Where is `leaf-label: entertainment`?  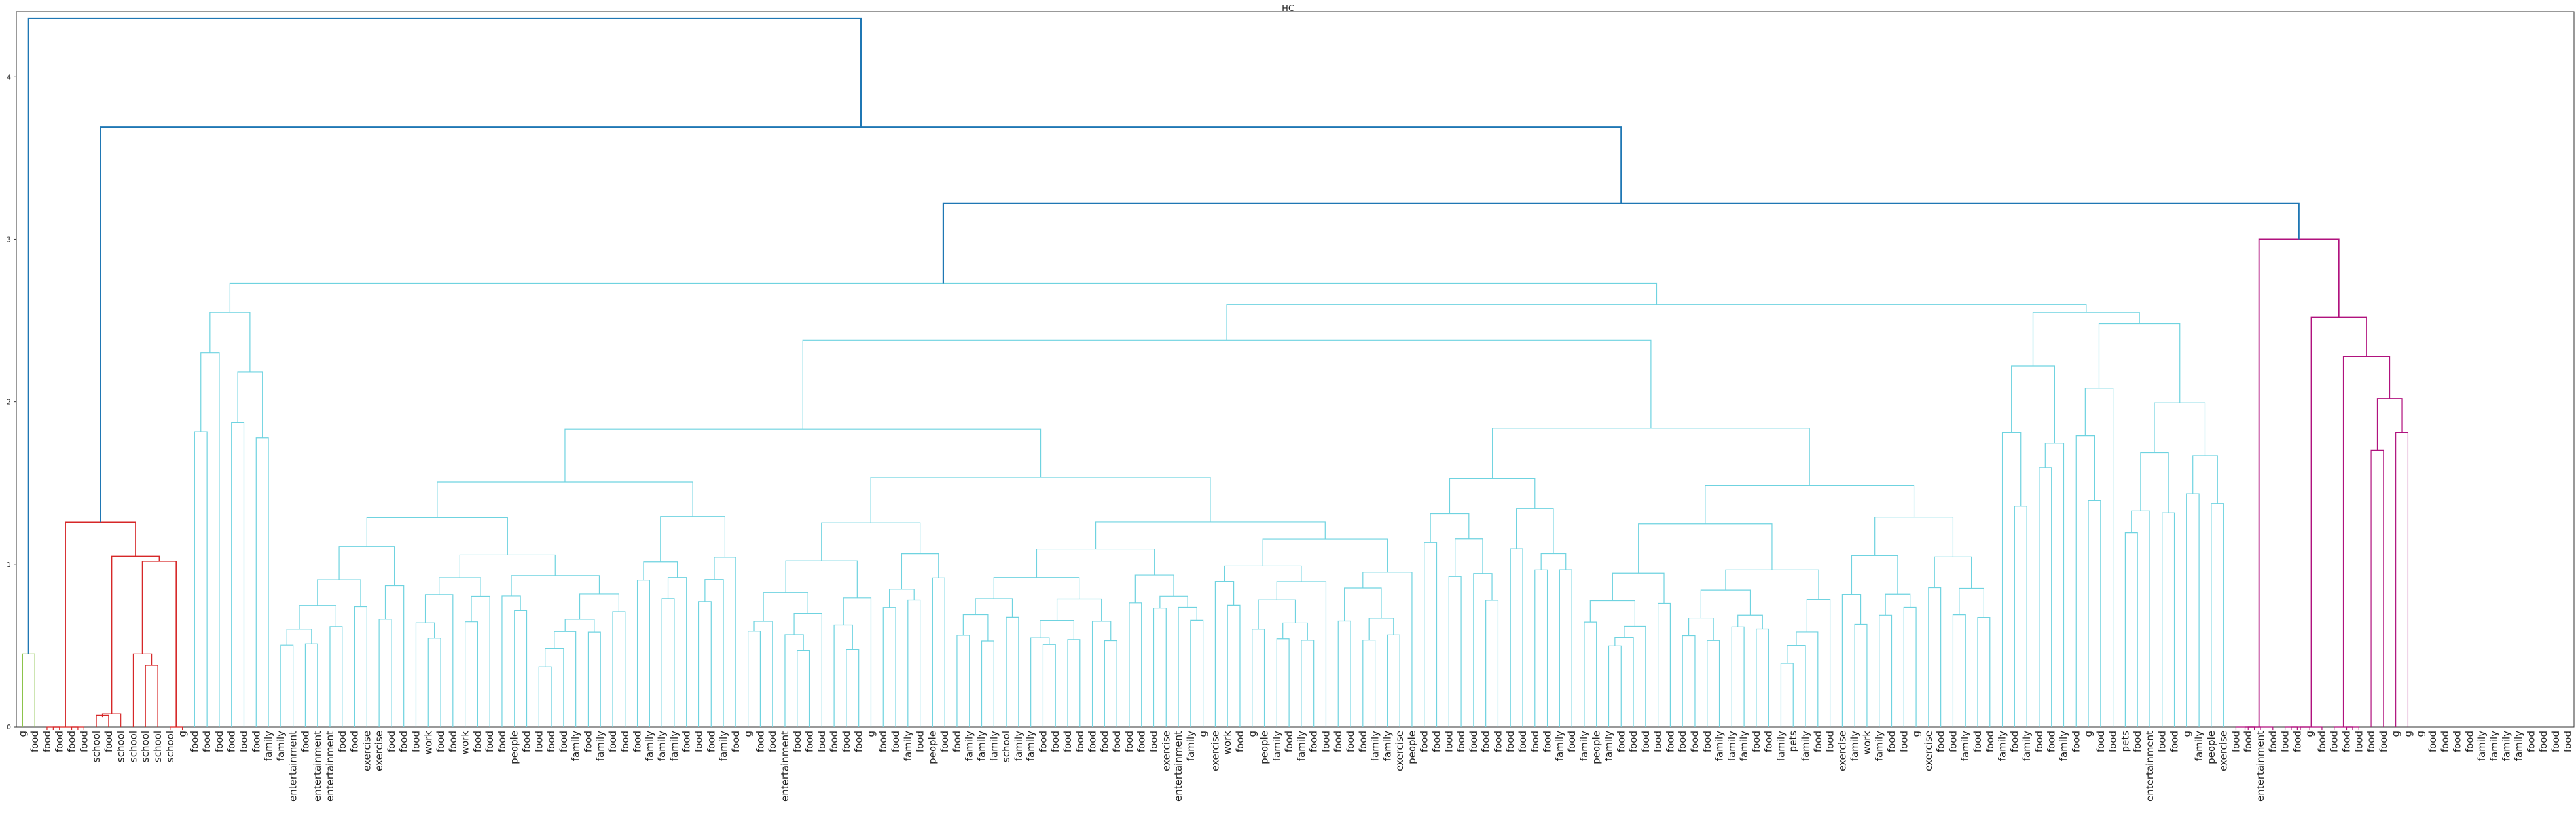
leaf-label: entertainment is located at coordinates (317, 766).